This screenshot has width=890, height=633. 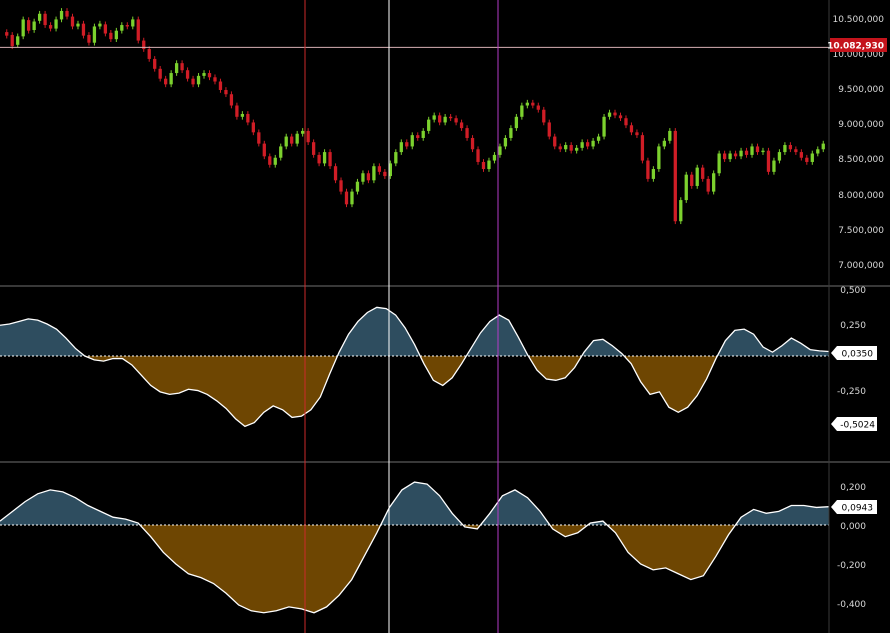 I want to click on osc2-value-label: 0,0943, so click(x=858, y=509).